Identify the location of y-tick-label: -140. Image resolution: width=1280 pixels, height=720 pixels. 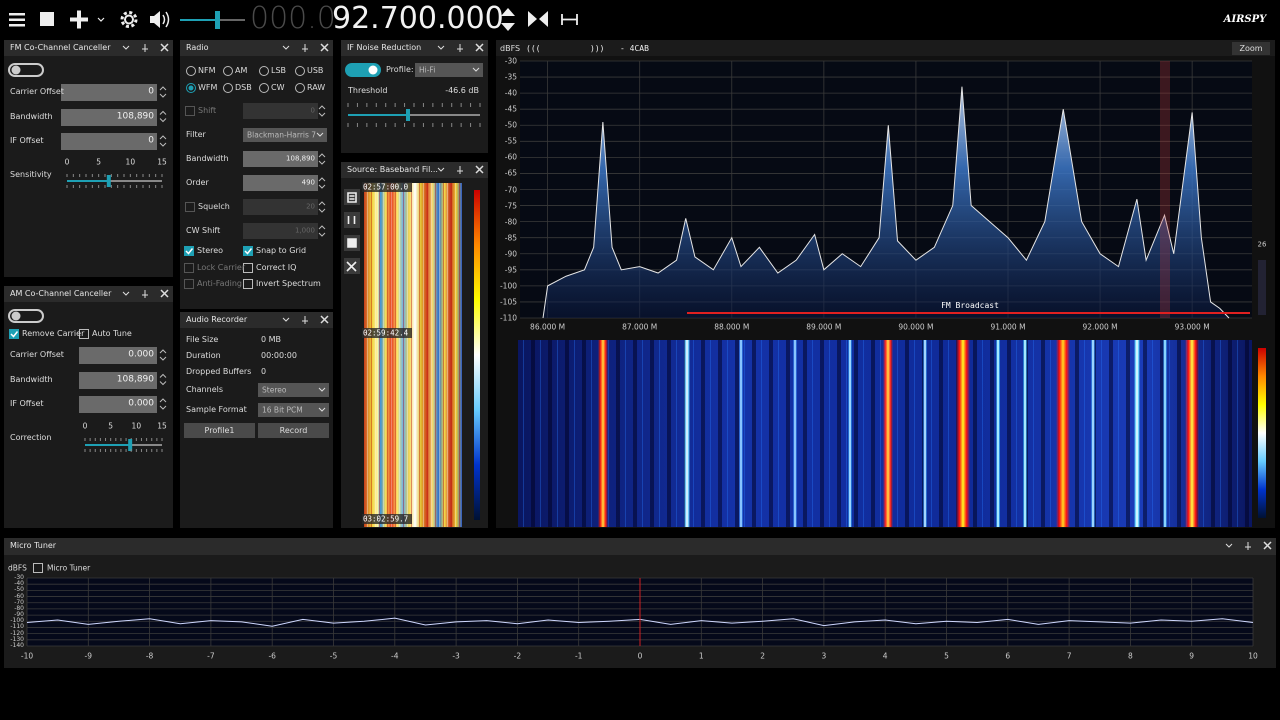
(17, 645).